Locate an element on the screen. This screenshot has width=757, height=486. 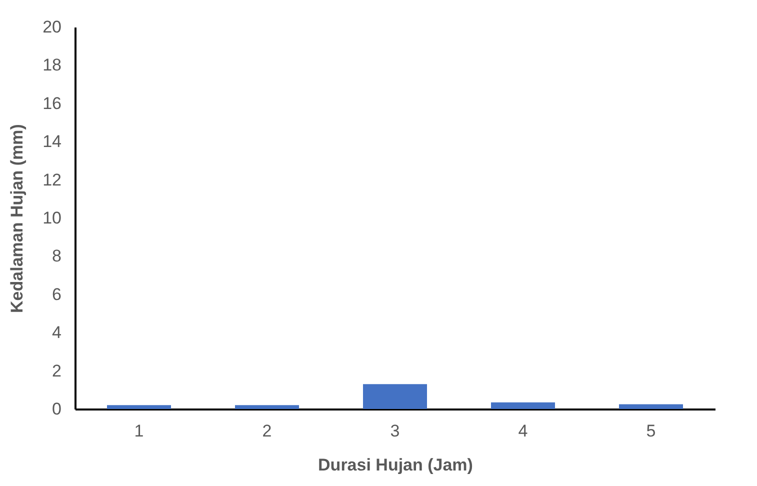
y-tick-label: 12 is located at coordinates (52, 180).